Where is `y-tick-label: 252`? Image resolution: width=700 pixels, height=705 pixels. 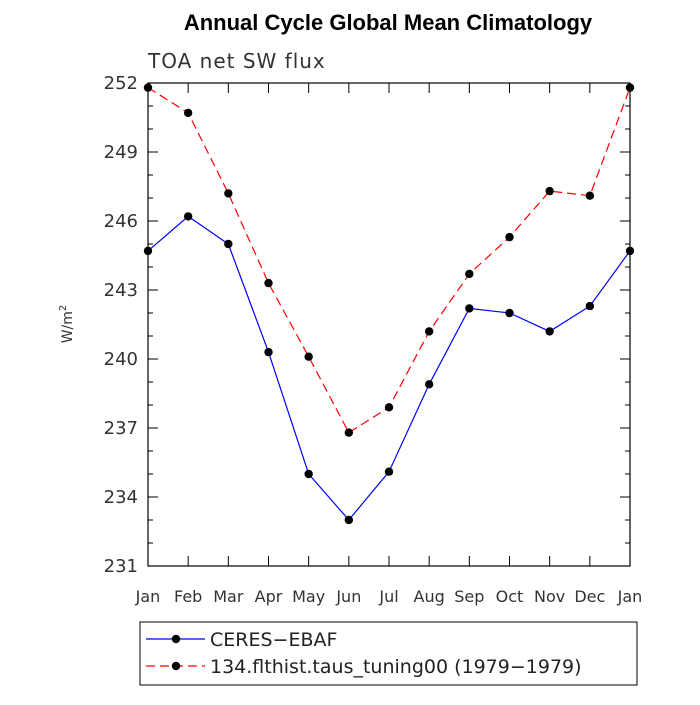 y-tick-label: 252 is located at coordinates (121, 83).